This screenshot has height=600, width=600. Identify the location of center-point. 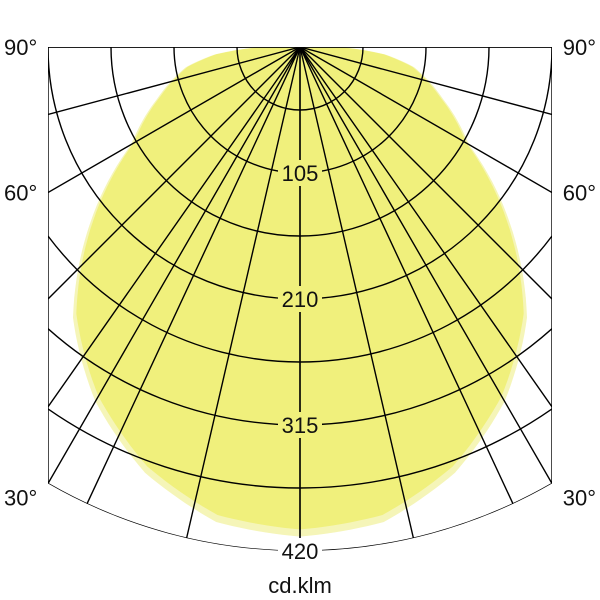
(300, 48).